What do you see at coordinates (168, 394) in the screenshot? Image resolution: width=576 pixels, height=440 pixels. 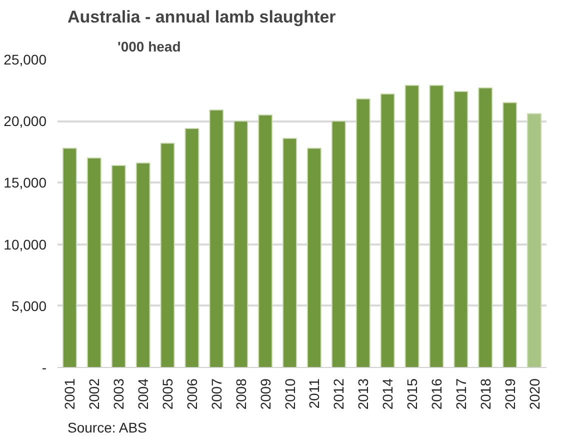 I see `x-tick-label: 2005` at bounding box center [168, 394].